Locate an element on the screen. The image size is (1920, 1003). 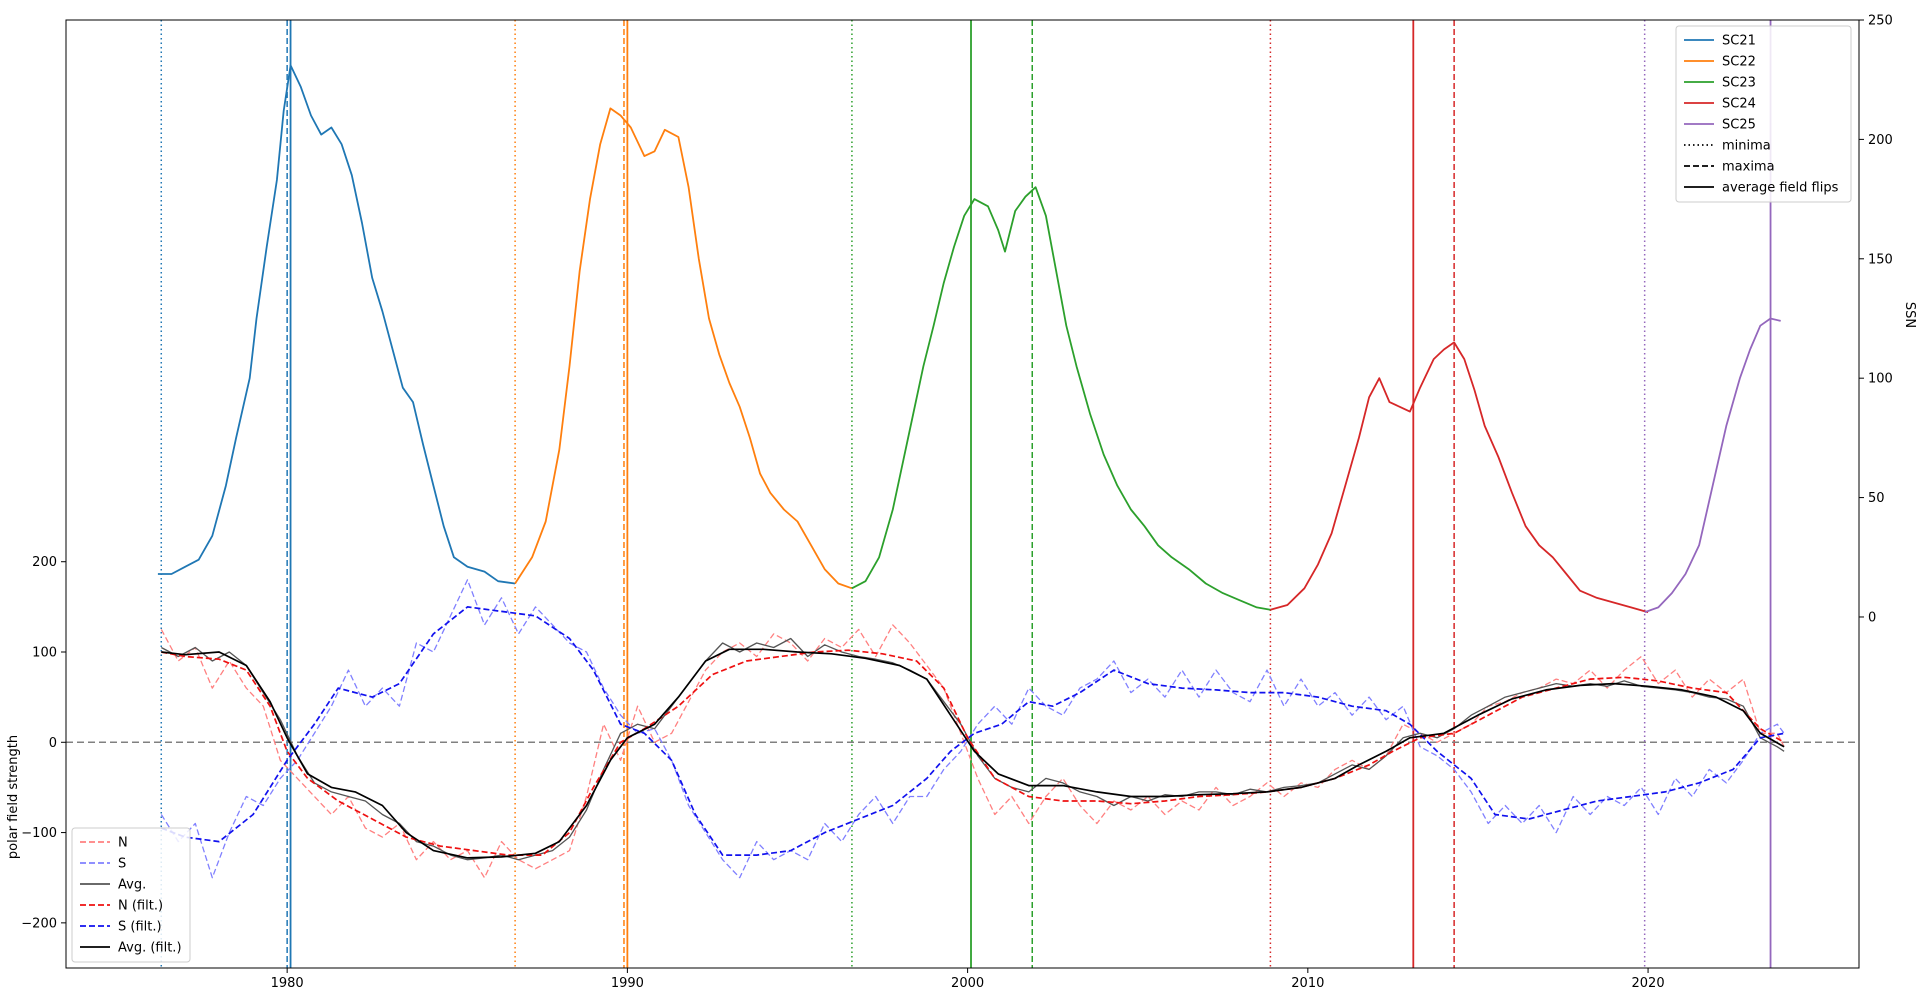
polar-legend-box is located at coordinates (131, 895).